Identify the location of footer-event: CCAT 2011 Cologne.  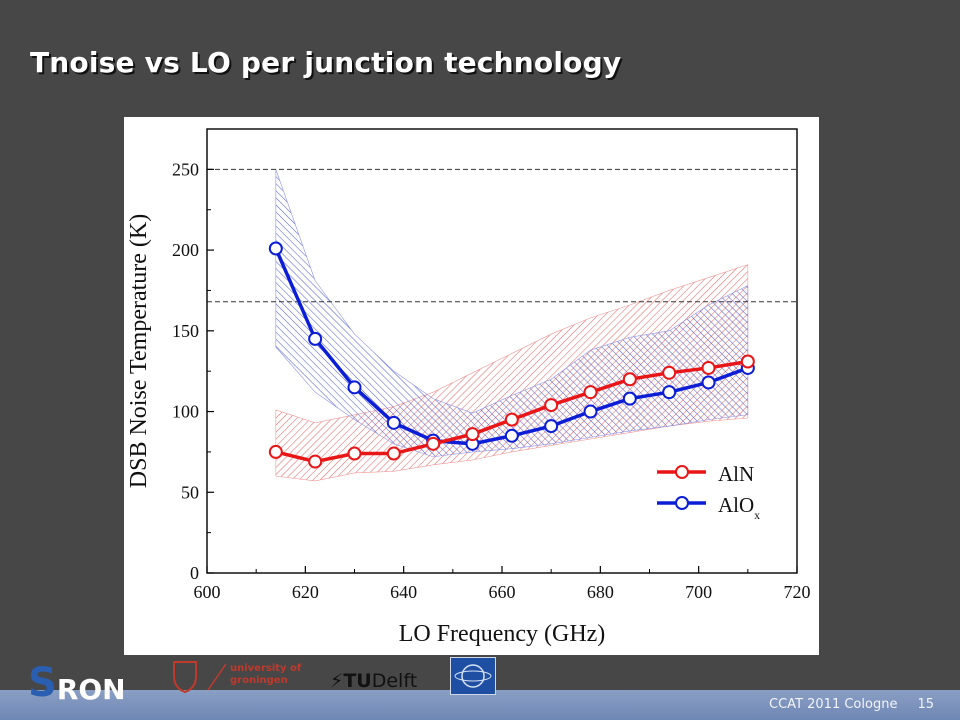
(833, 704).